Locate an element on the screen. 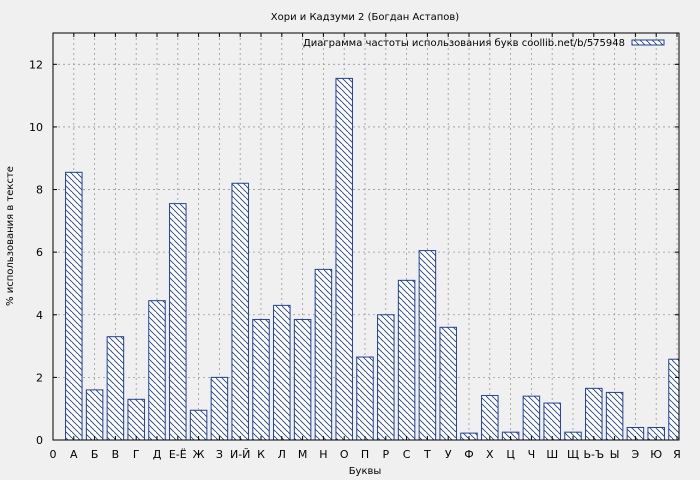 The width and height of the screenshot is (700, 480). bar-З is located at coordinates (219, 408).